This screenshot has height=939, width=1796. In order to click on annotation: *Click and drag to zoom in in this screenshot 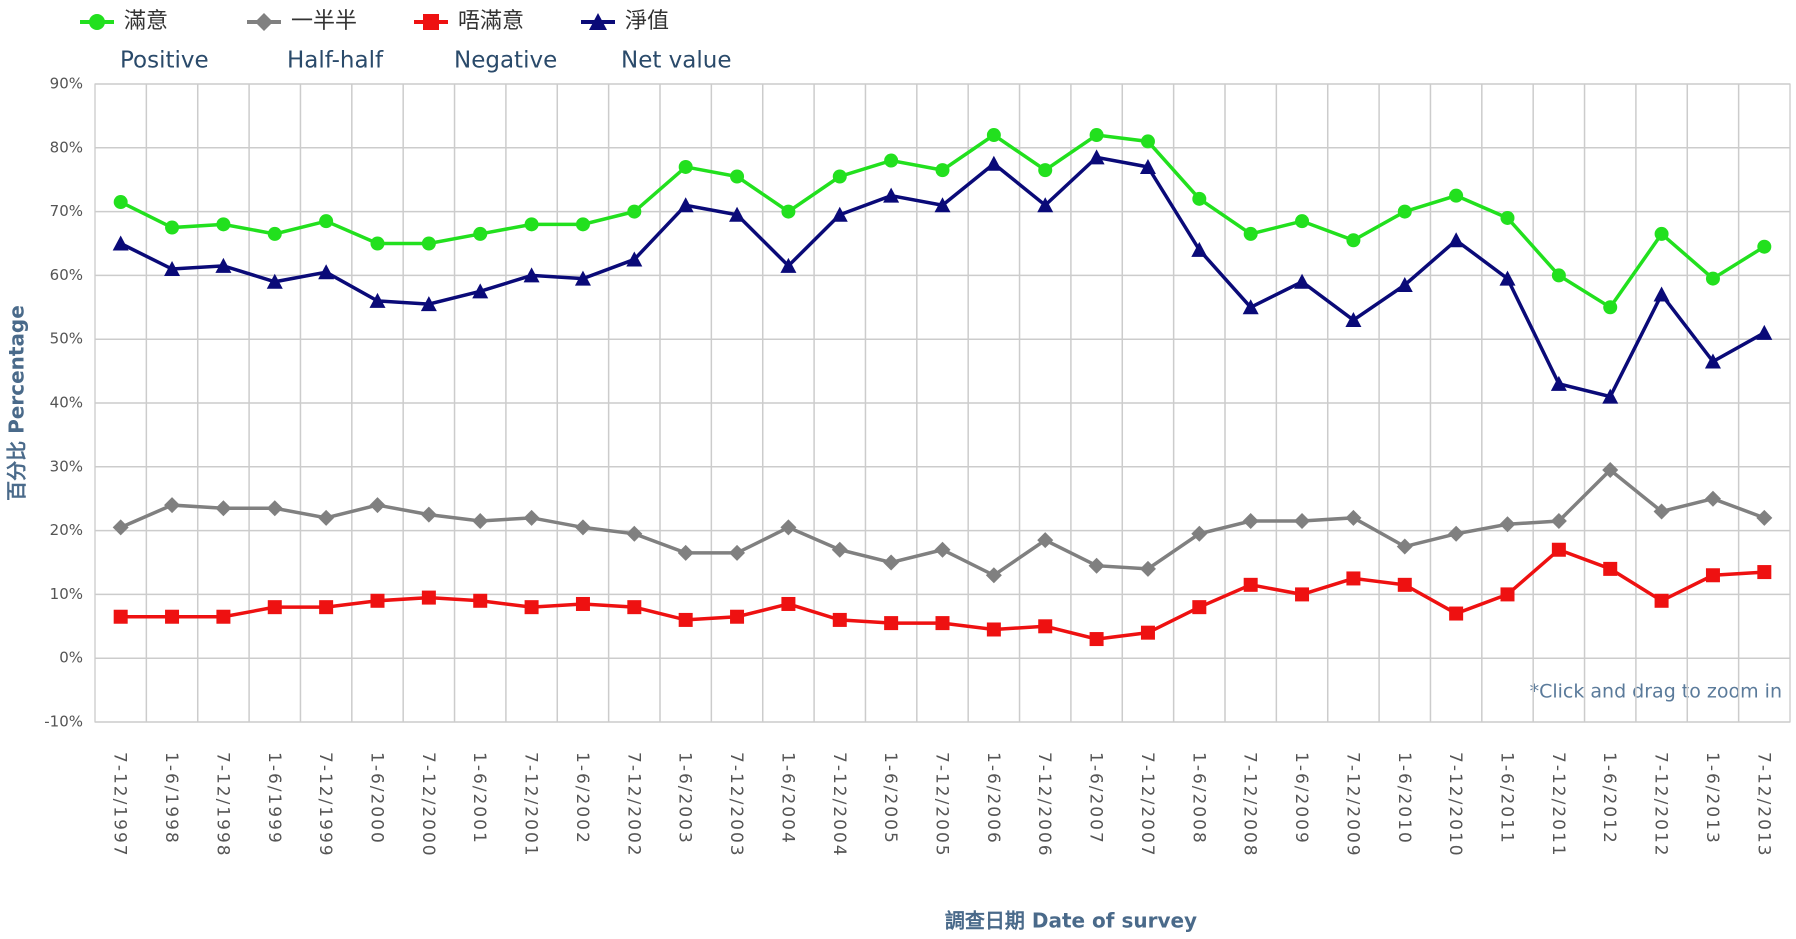, I will do `click(1656, 692)`.